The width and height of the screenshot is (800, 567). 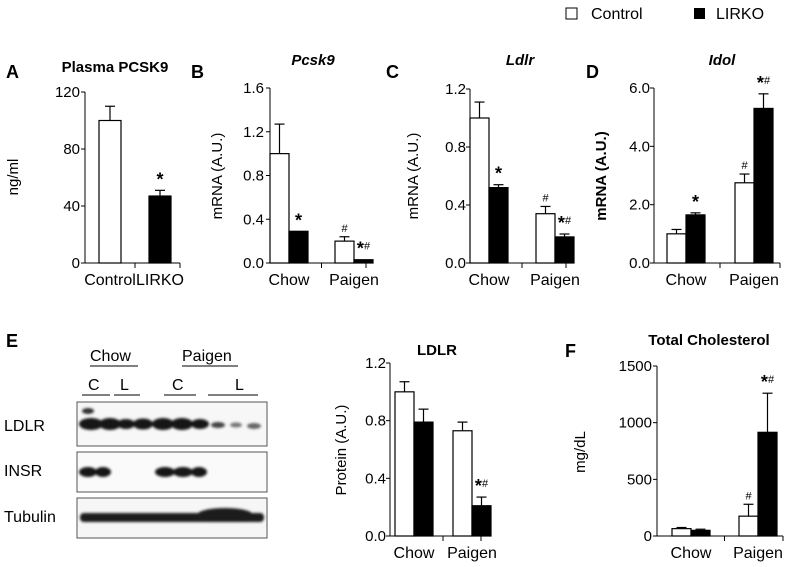 I want to click on blot-ldlr-bands, so click(x=170, y=419).